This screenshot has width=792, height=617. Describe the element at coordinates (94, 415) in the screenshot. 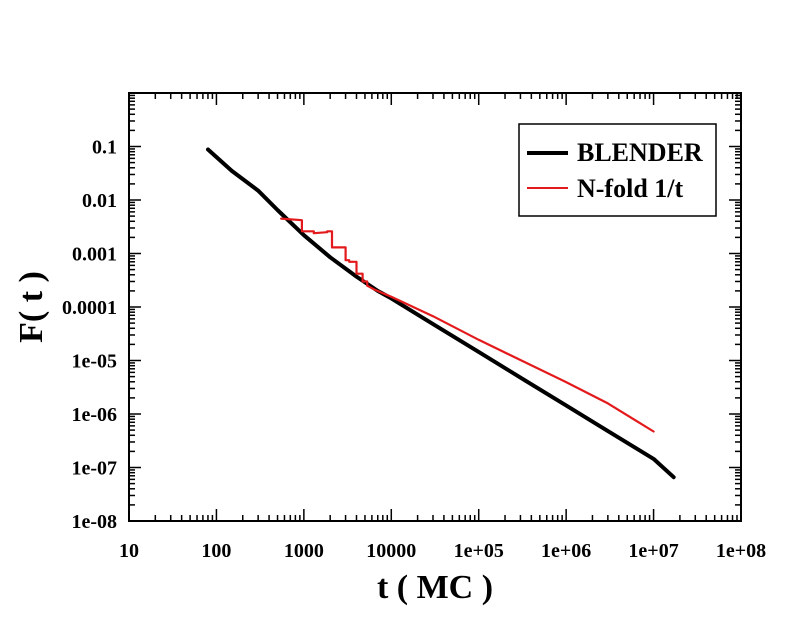

I see `y-tick-label: 1e-06` at that location.